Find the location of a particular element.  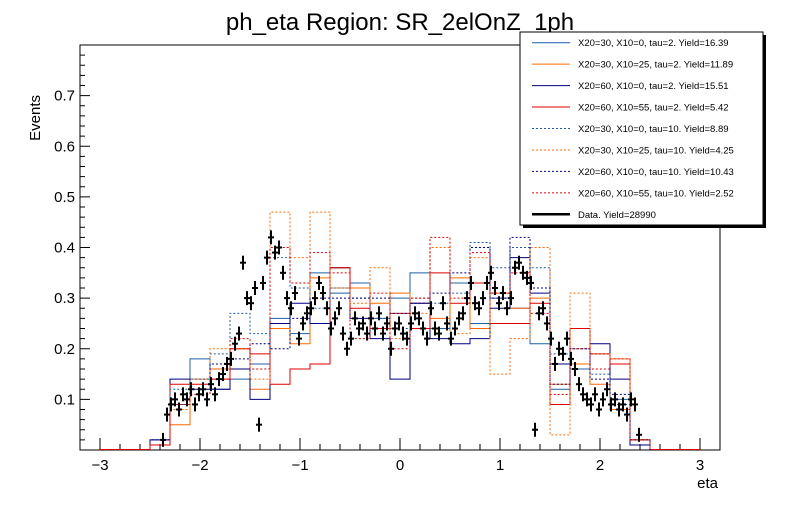

y-tick-label: 0.2 is located at coordinates (64, 349).